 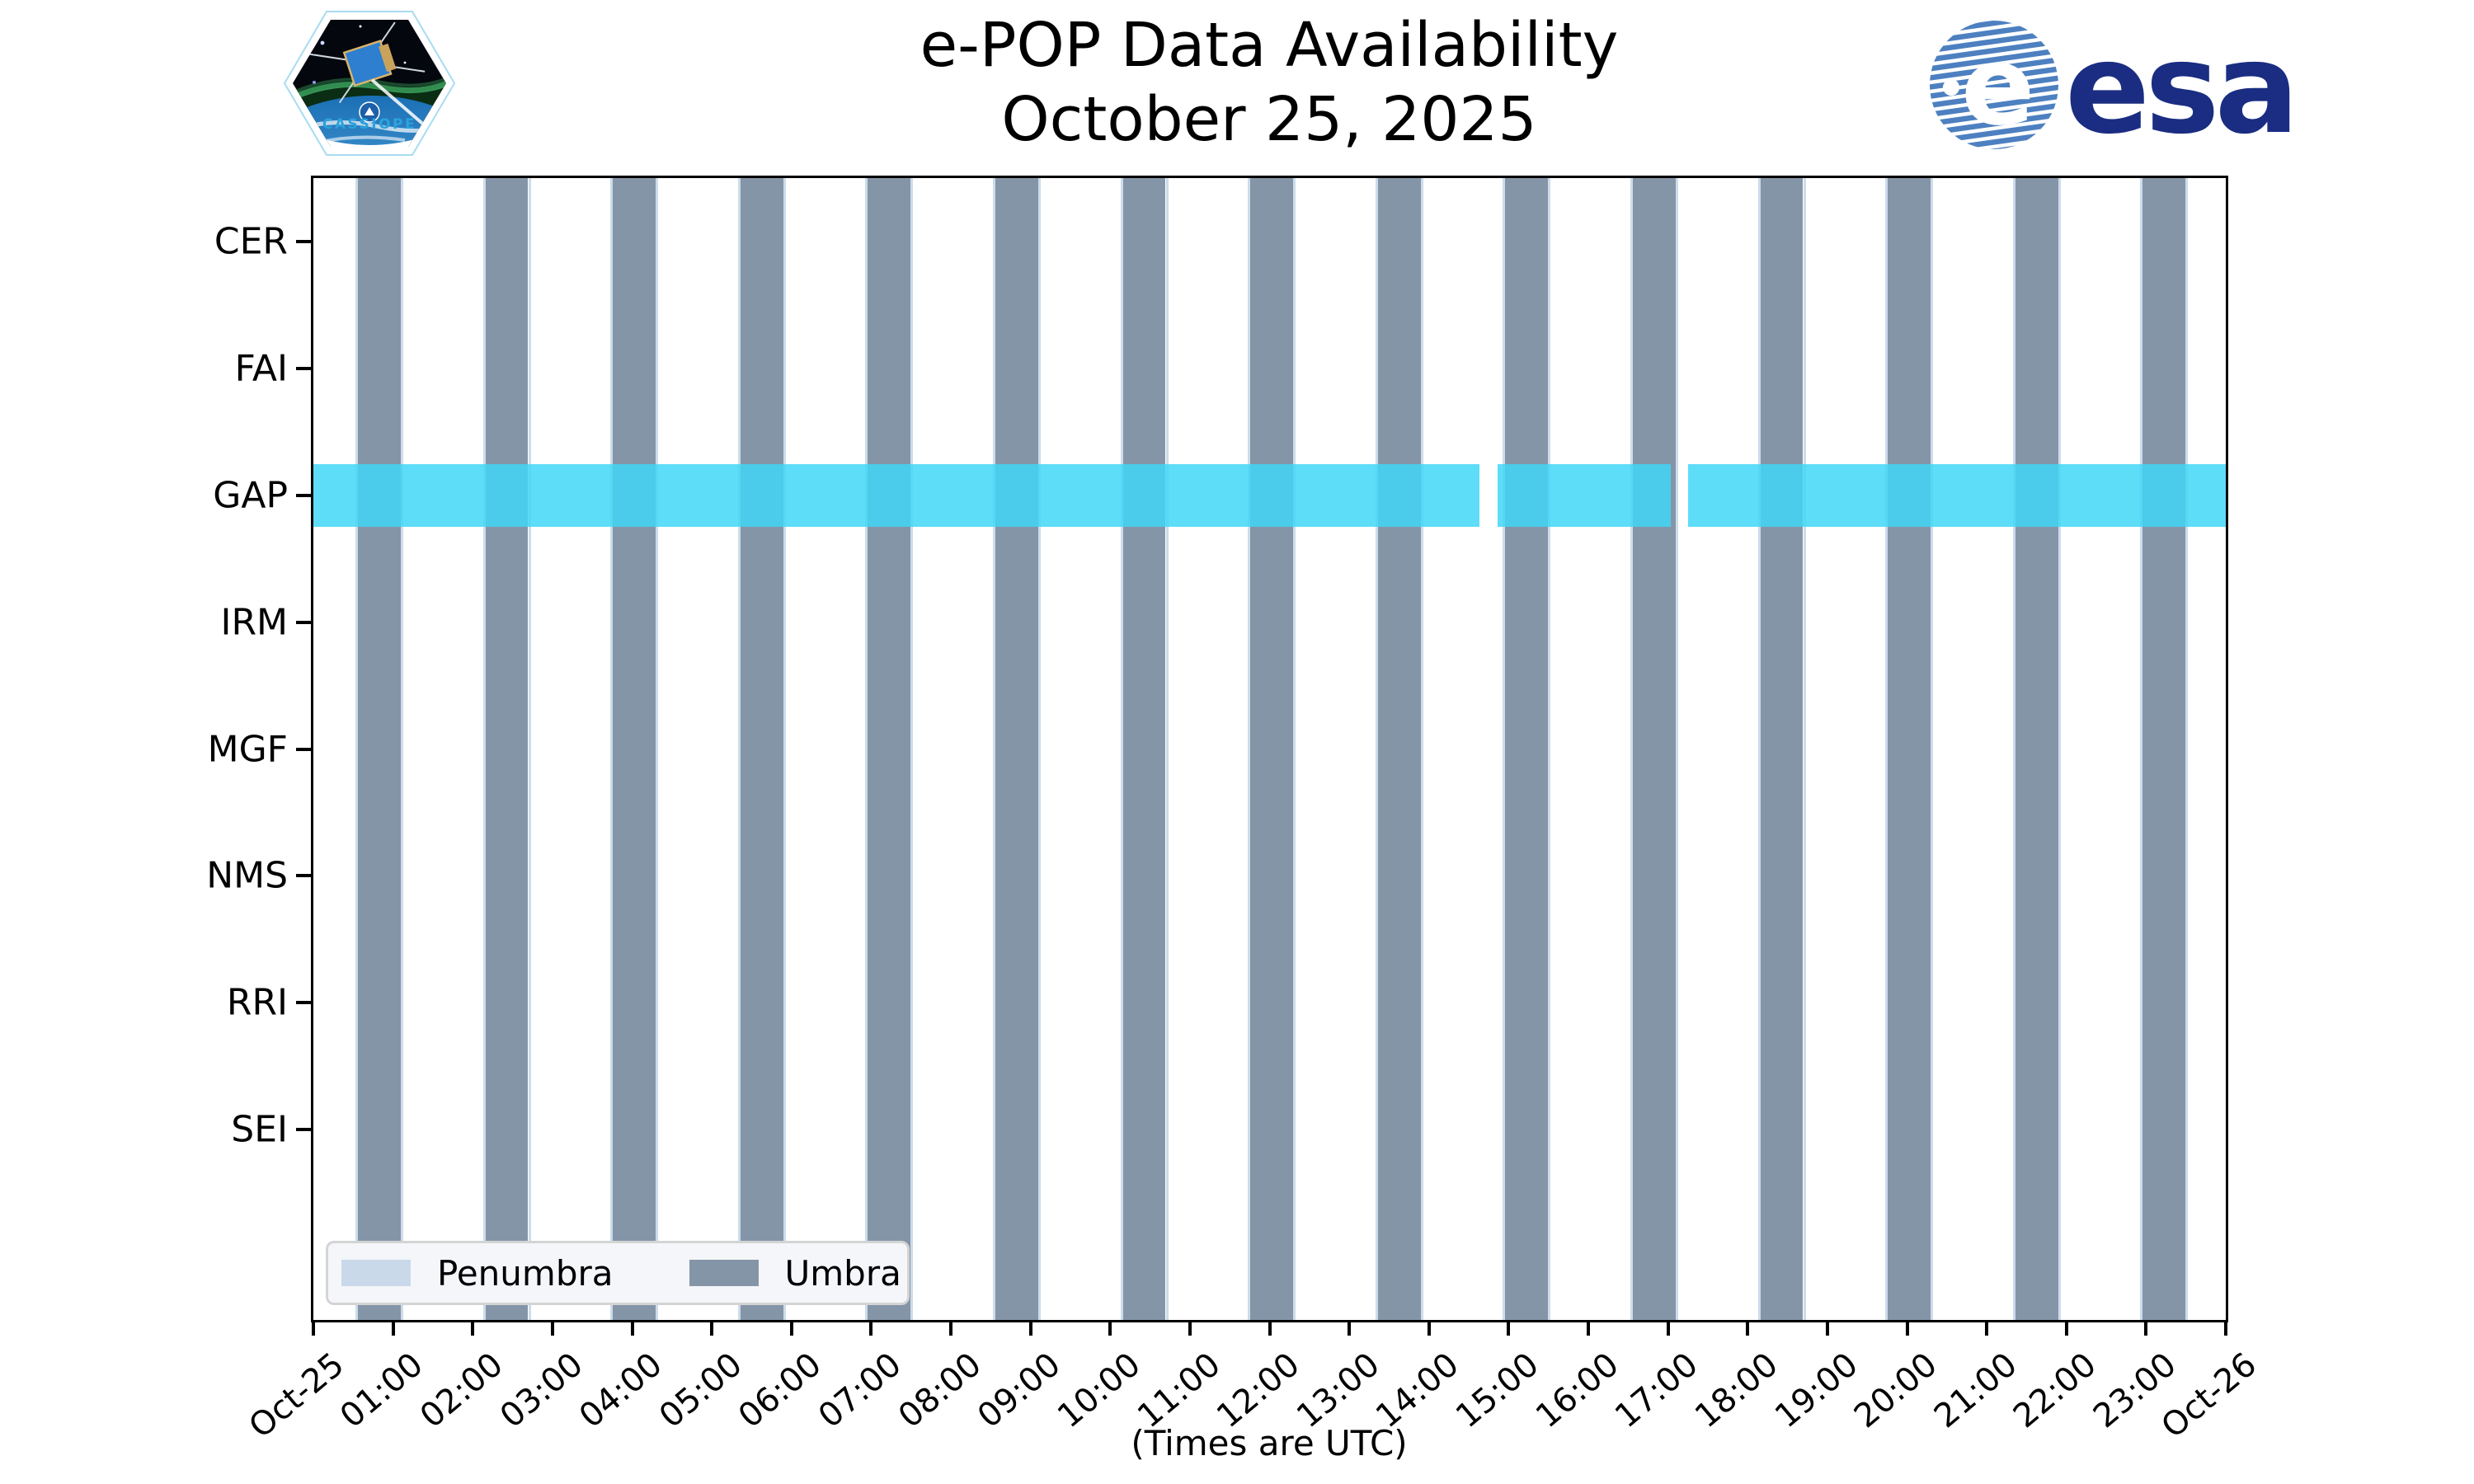 What do you see at coordinates (2055, 1390) in the screenshot?
I see `x-tick-label: 22:00` at bounding box center [2055, 1390].